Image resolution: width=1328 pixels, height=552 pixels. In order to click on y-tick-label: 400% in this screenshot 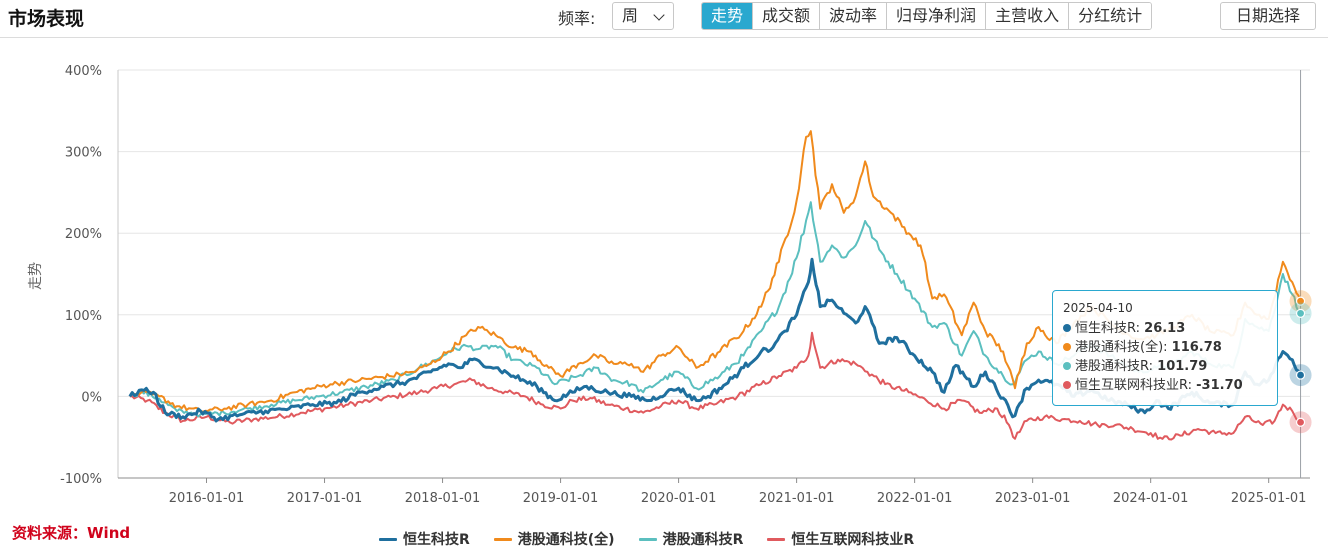, I will do `click(83, 71)`.